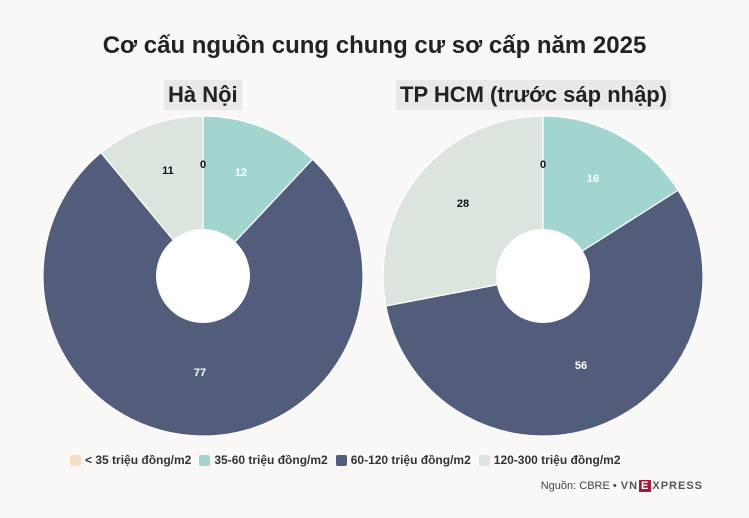  I want to click on source-note: Nguồn: CBRE • VN E XPRESS, so click(622, 486).